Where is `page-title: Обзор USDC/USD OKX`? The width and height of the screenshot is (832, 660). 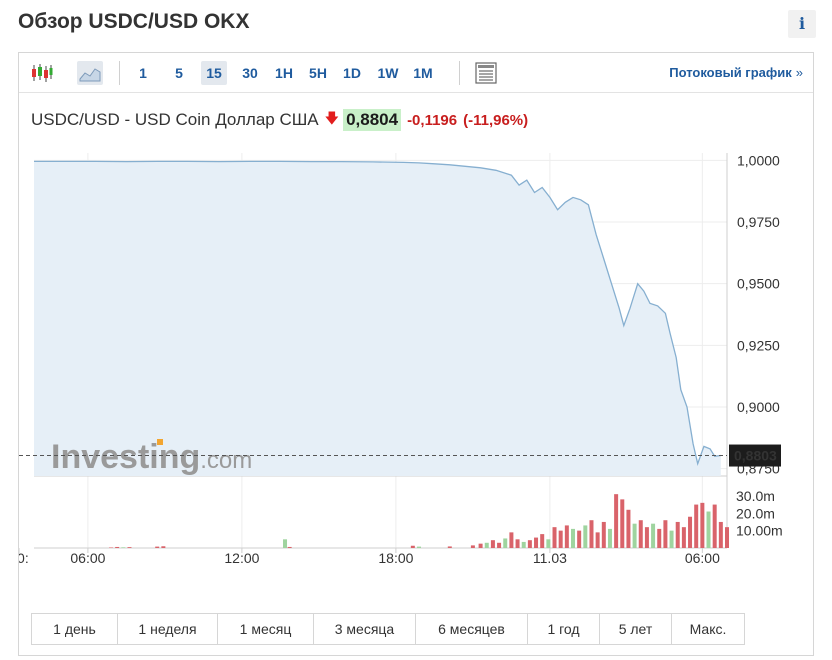 page-title: Обзор USDC/USD OKX is located at coordinates (134, 21).